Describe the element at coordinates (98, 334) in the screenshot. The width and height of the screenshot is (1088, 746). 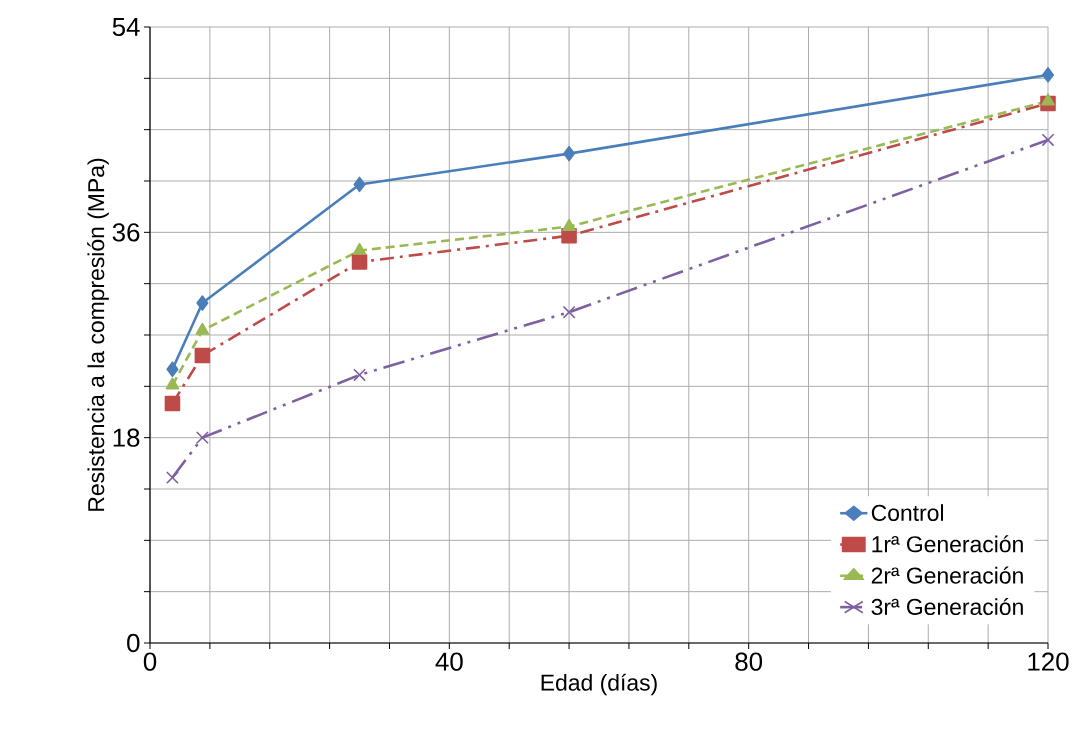
I see `y-axis-title: Resistencia a la compresión (MPa)` at that location.